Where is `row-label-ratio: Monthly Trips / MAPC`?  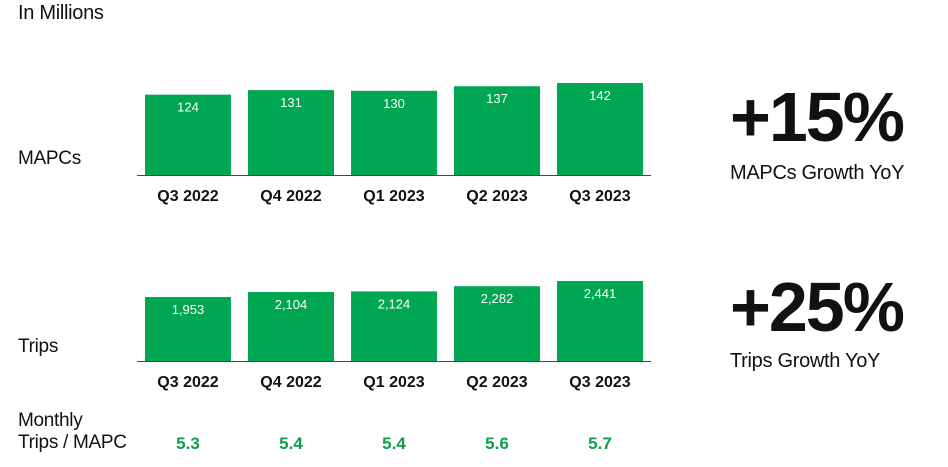 row-label-ratio: Monthly Trips / MAPC is located at coordinates (72, 432).